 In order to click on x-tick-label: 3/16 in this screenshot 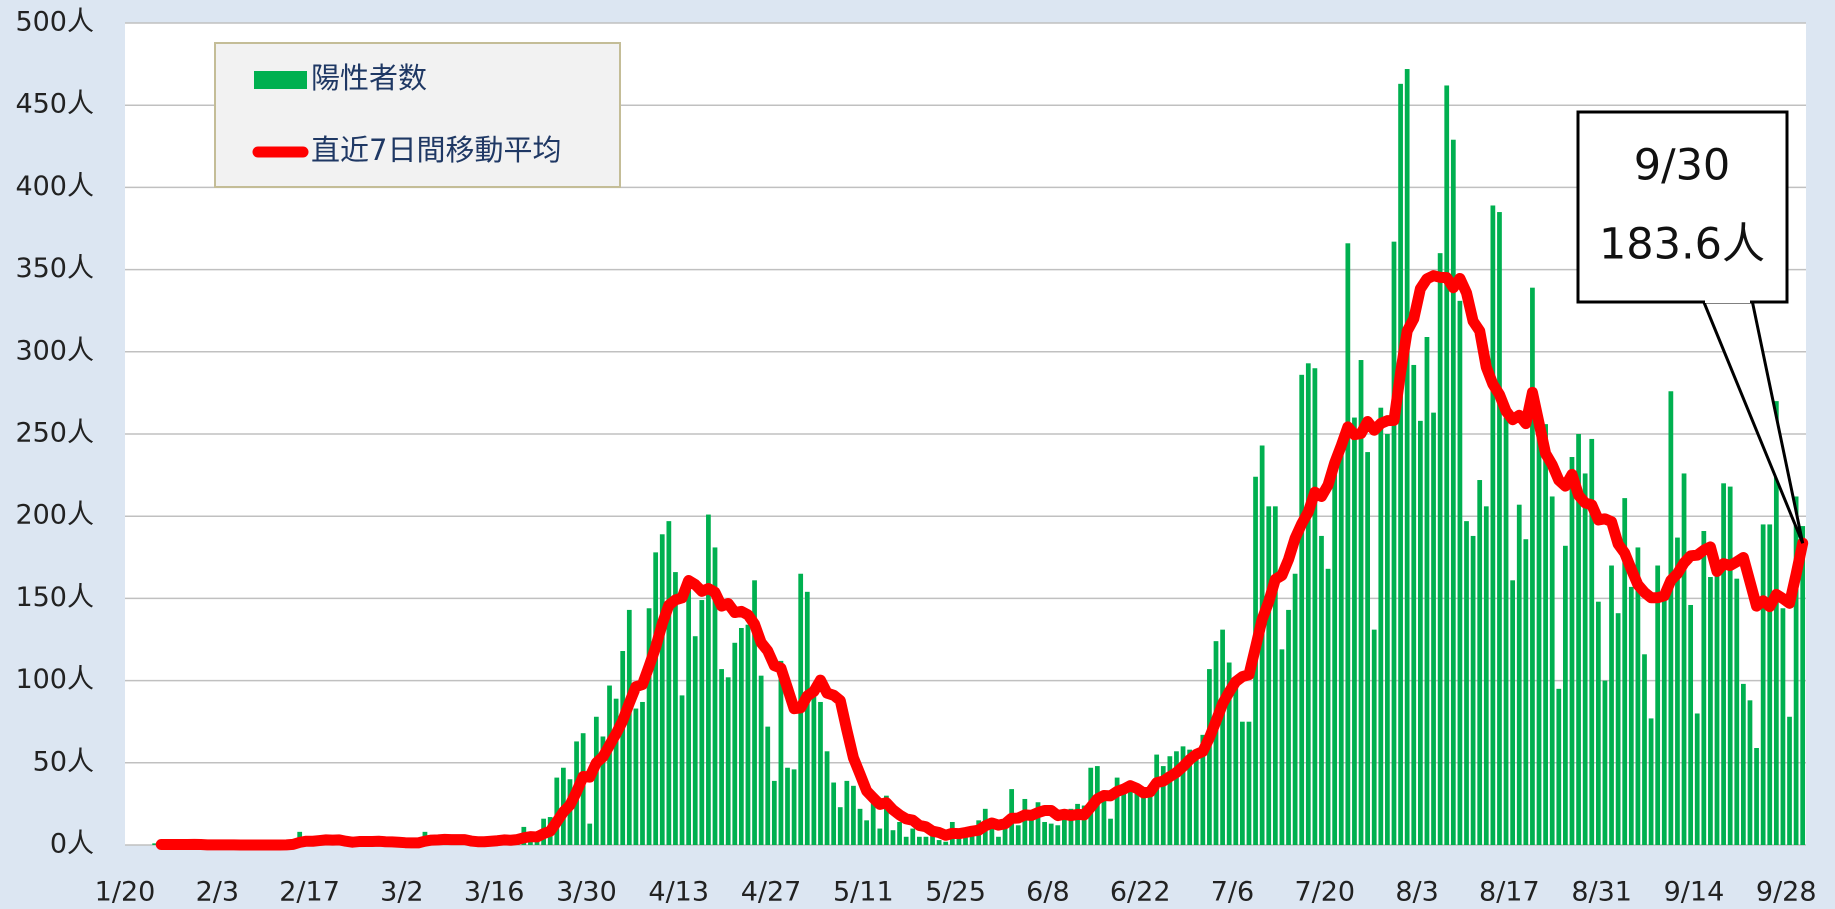, I will do `click(494, 892)`.